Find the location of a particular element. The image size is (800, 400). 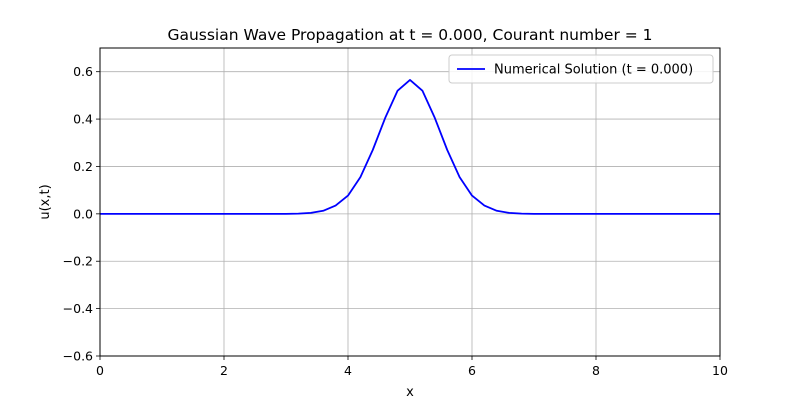

legend: Numerical Solution (t = 0.000) is located at coordinates (581, 69).